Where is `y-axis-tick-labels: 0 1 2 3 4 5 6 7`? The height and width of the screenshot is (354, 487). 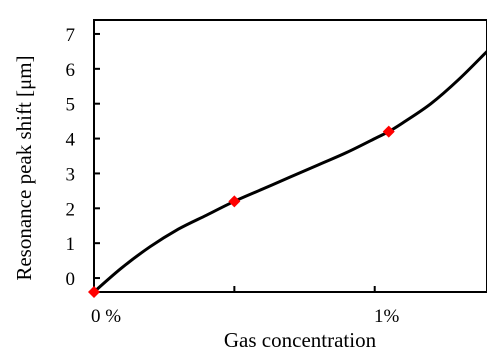 y-axis-tick-labels: 0 1 2 3 4 5 6 7 is located at coordinates (71, 157).